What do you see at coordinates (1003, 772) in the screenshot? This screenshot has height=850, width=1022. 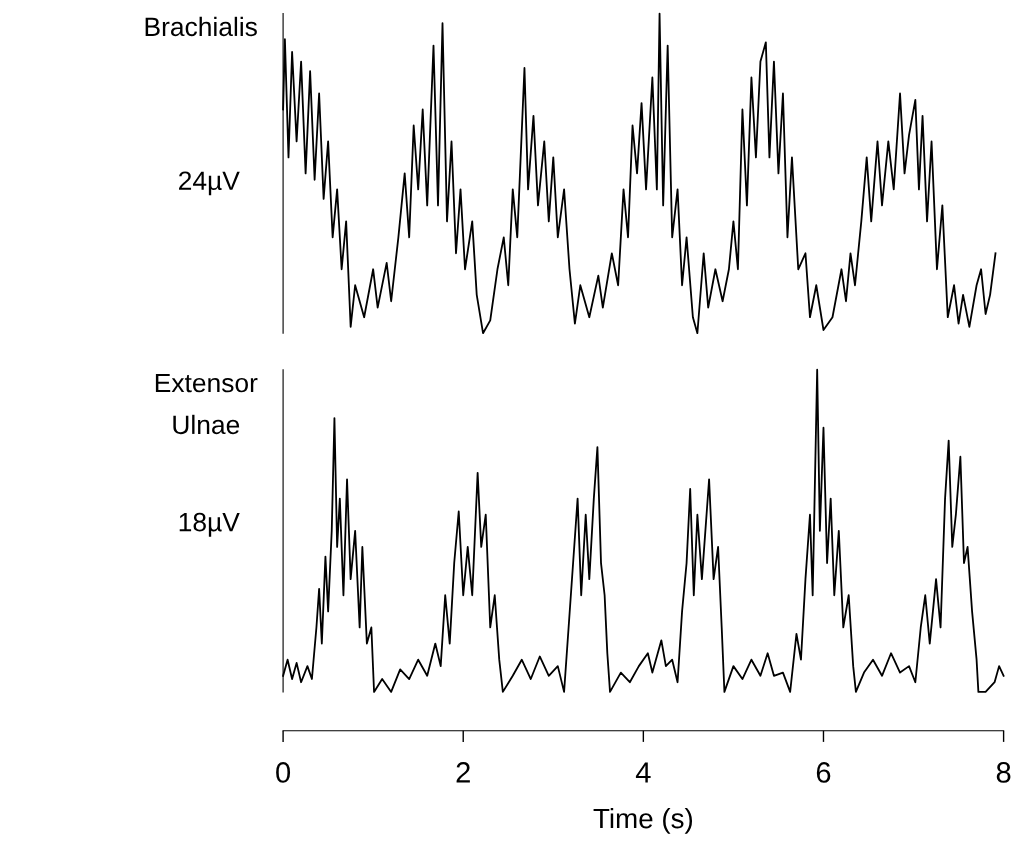 I see `x-tick-label: 8` at bounding box center [1003, 772].